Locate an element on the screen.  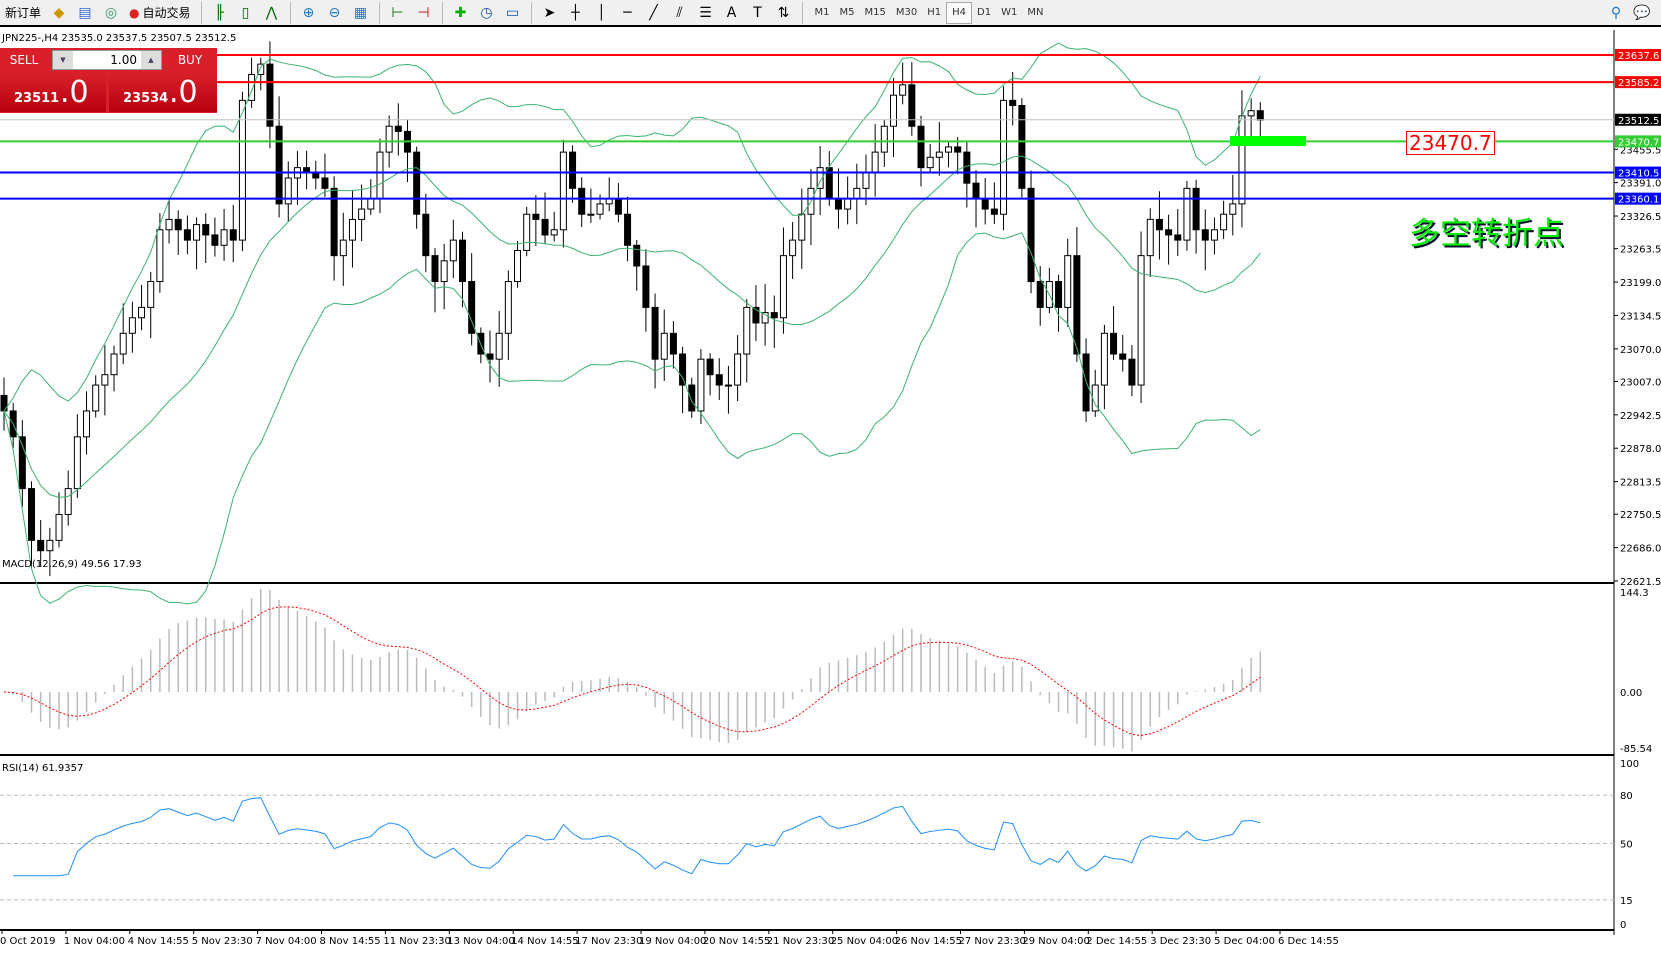
time-label: 5 Dec 04:00 is located at coordinates (1244, 941).